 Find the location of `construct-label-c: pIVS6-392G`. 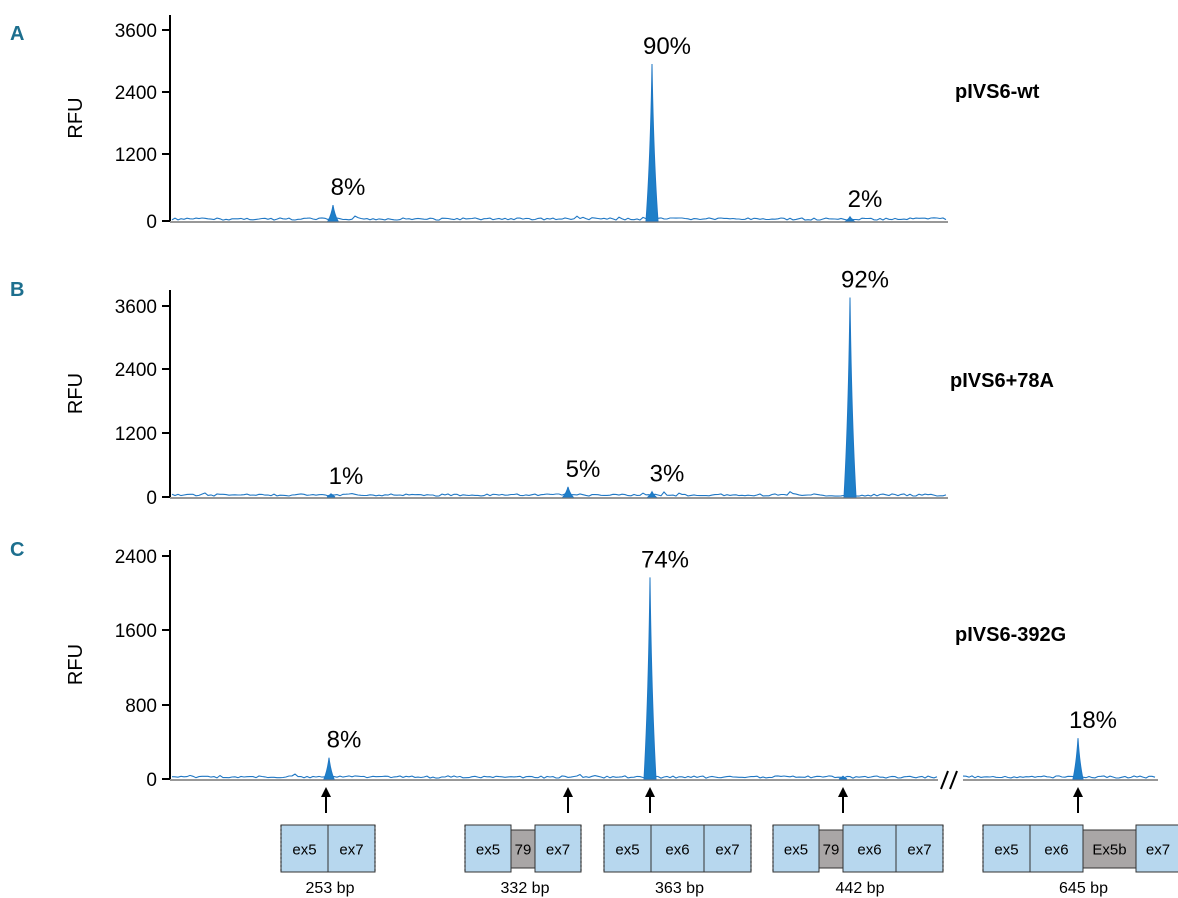

construct-label-c: pIVS6-392G is located at coordinates (1010, 635).